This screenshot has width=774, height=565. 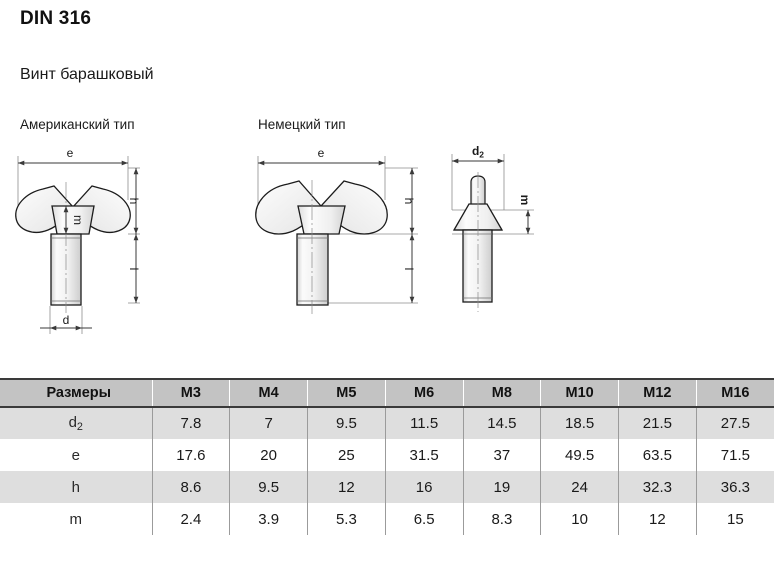 I want to click on column-header-m10: M10, so click(x=579, y=393).